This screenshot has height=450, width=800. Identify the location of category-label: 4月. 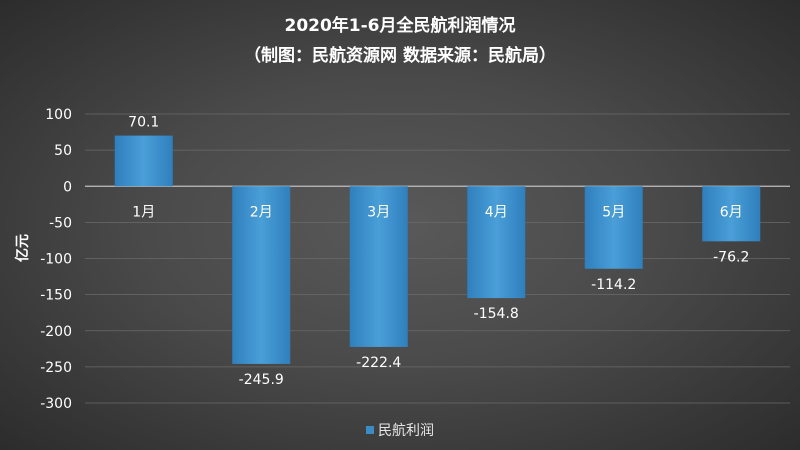
(496, 212).